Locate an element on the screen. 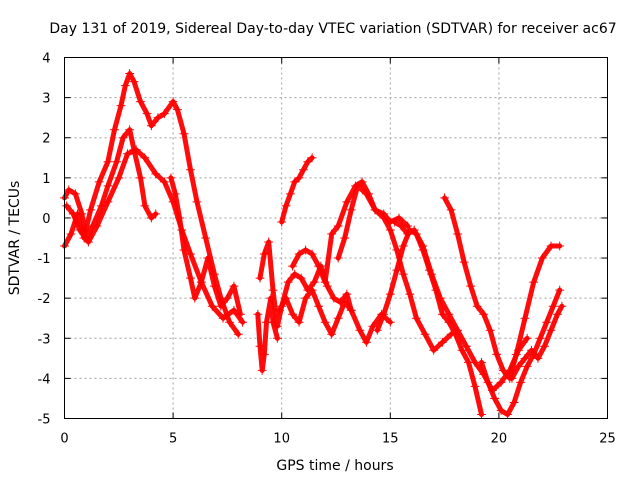 This screenshot has width=640, height=480. x-tick-label: 25 is located at coordinates (607, 439).